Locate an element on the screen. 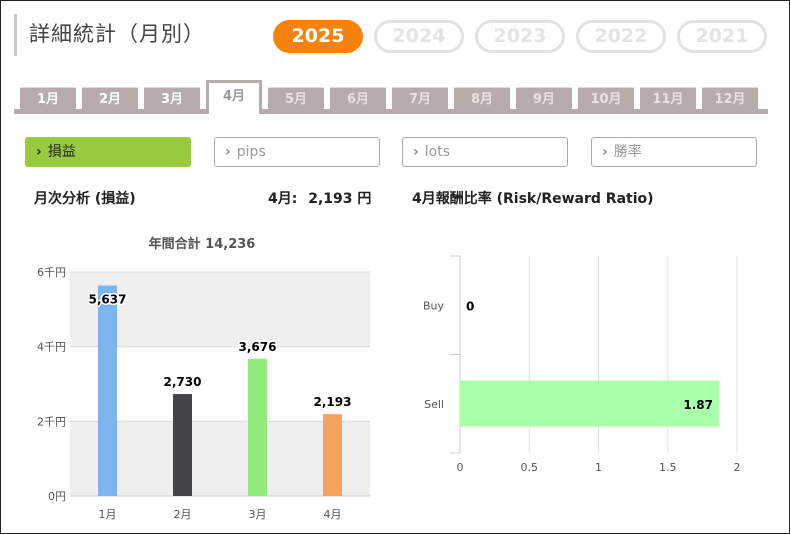 This screenshot has height=534, width=790. x-tick-label: 3月 is located at coordinates (258, 514).